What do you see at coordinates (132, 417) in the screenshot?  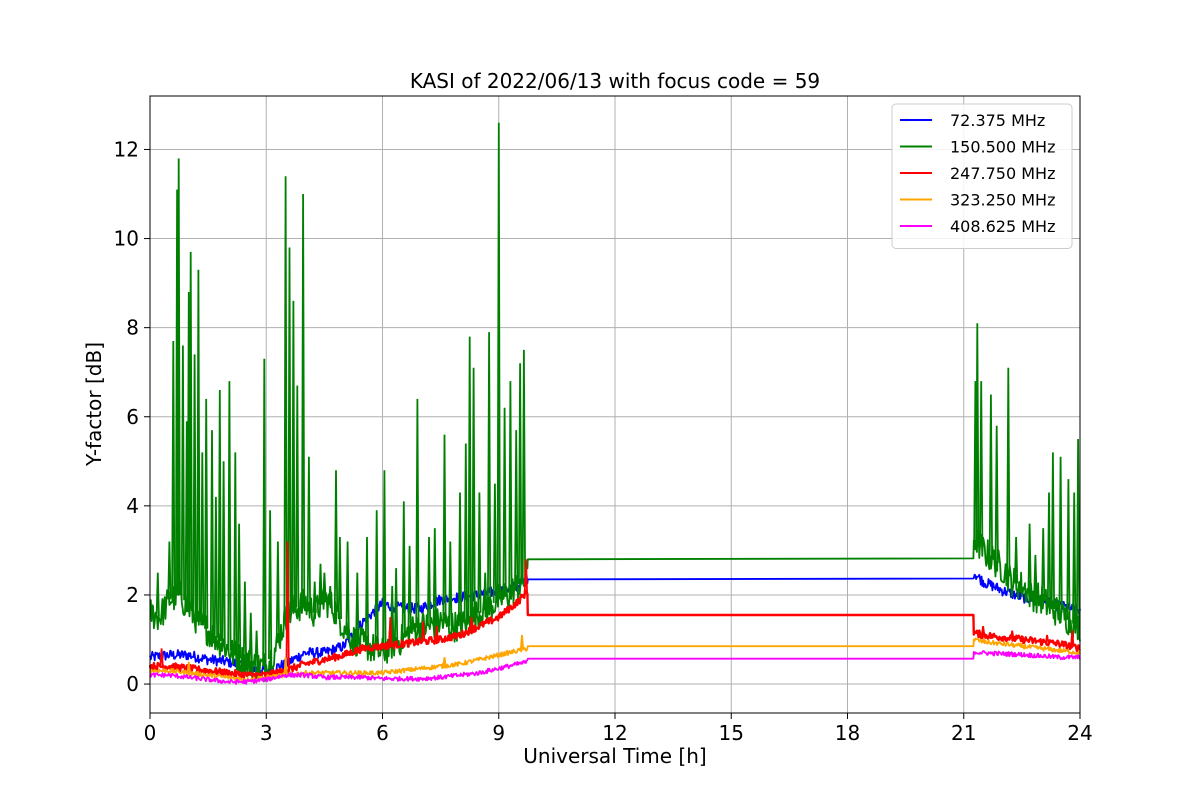 I see `y-tick-label: 6` at bounding box center [132, 417].